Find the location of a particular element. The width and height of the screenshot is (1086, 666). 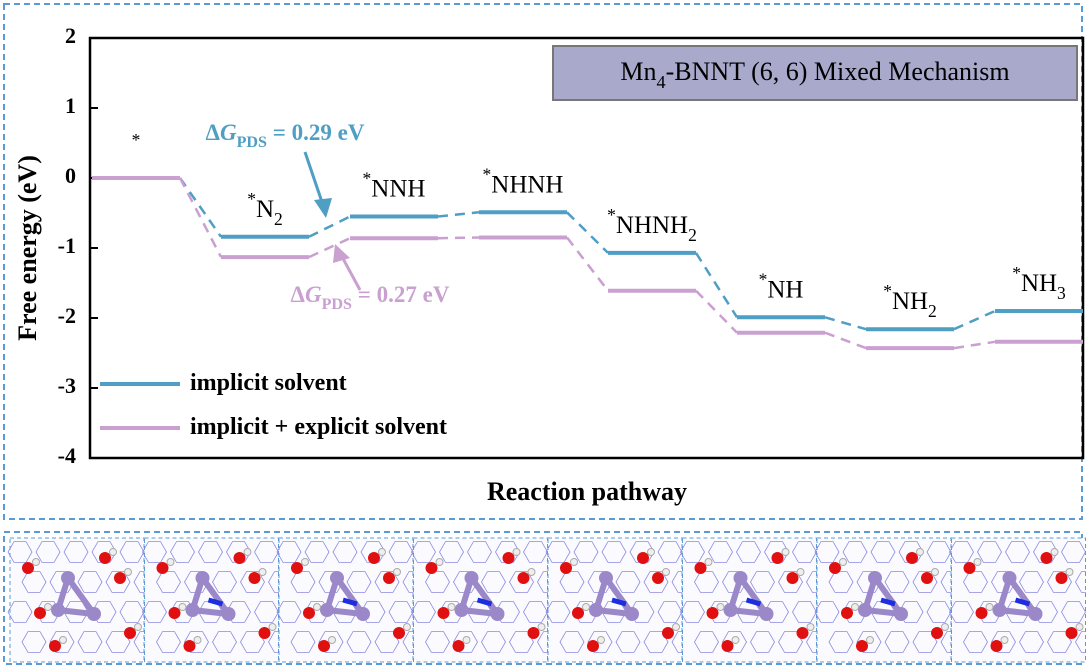

category-label: *NH3 is located at coordinates (1039, 283).